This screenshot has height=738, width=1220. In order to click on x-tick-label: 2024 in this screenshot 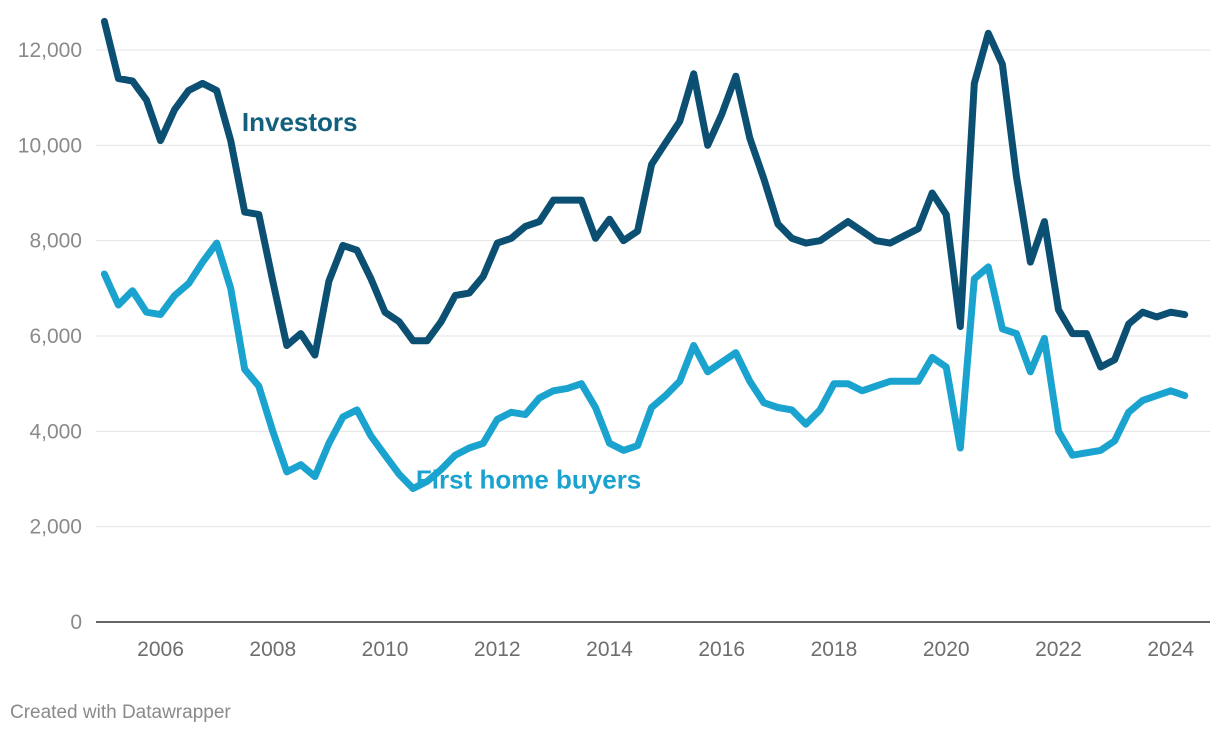, I will do `click(1170, 649)`.